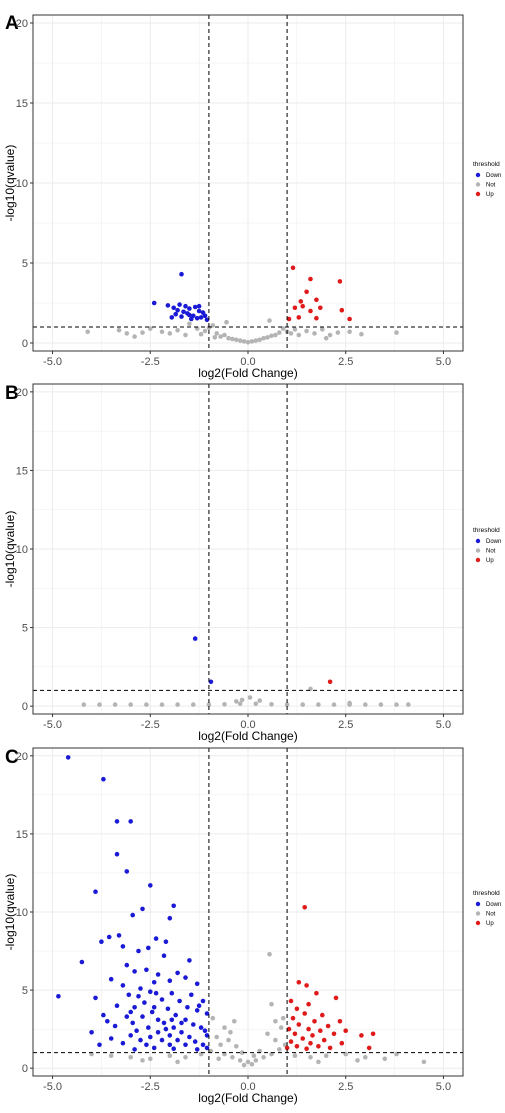 This screenshot has height=1113, width=505. I want to click on x-tick-label: 2.5, so click(345, 725).